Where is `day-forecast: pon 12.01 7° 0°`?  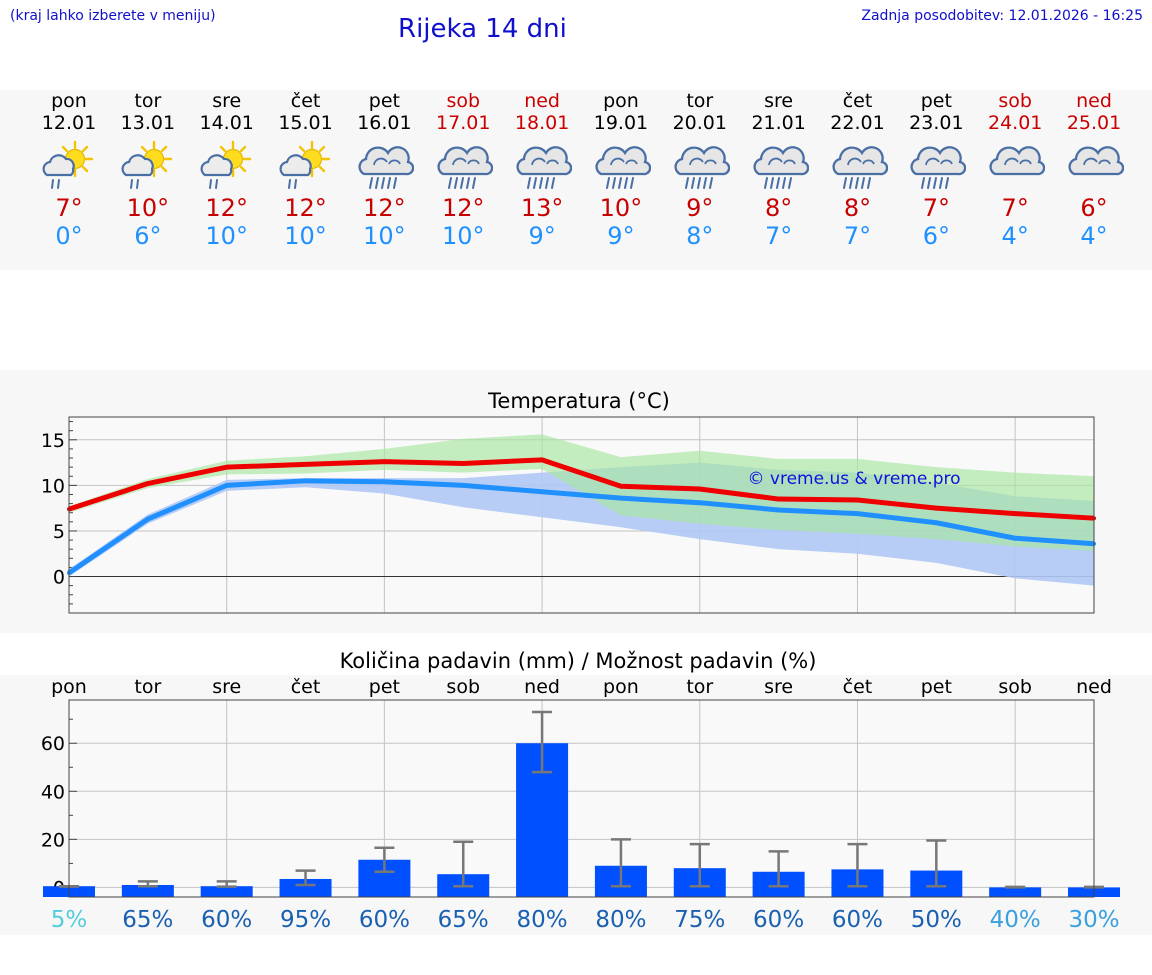
day-forecast: pon 12.01 7° 0° is located at coordinates (69, 170).